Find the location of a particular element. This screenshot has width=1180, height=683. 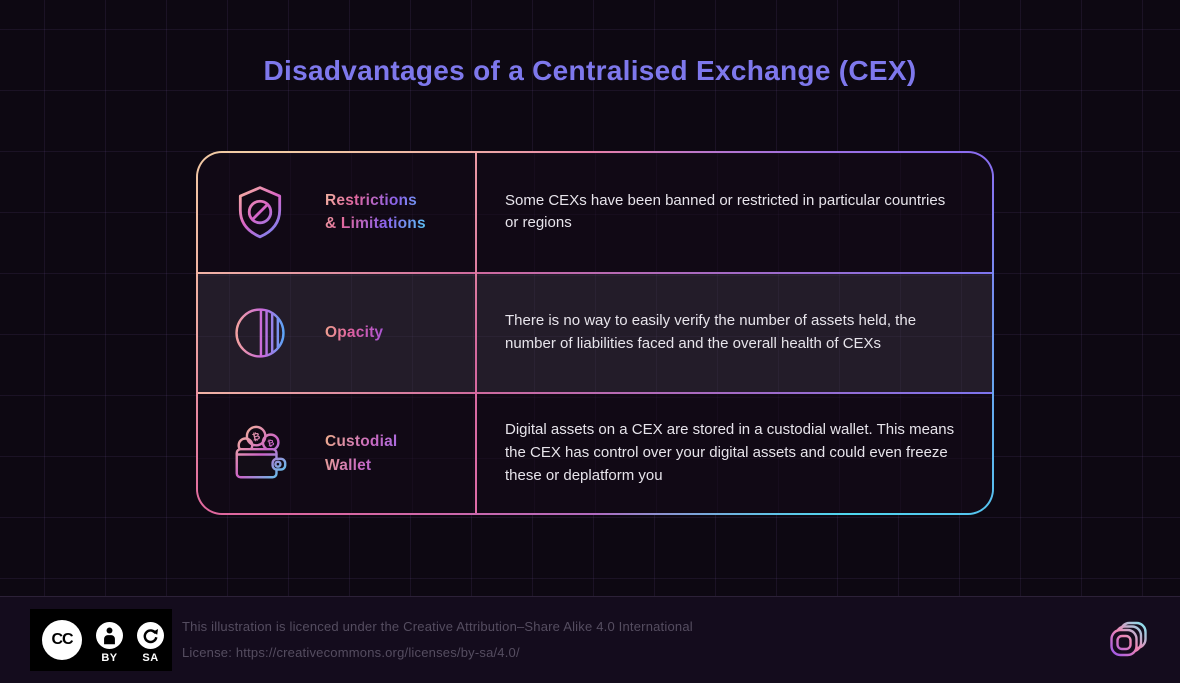

row-label: Restrictions & Limitations is located at coordinates (375, 212).